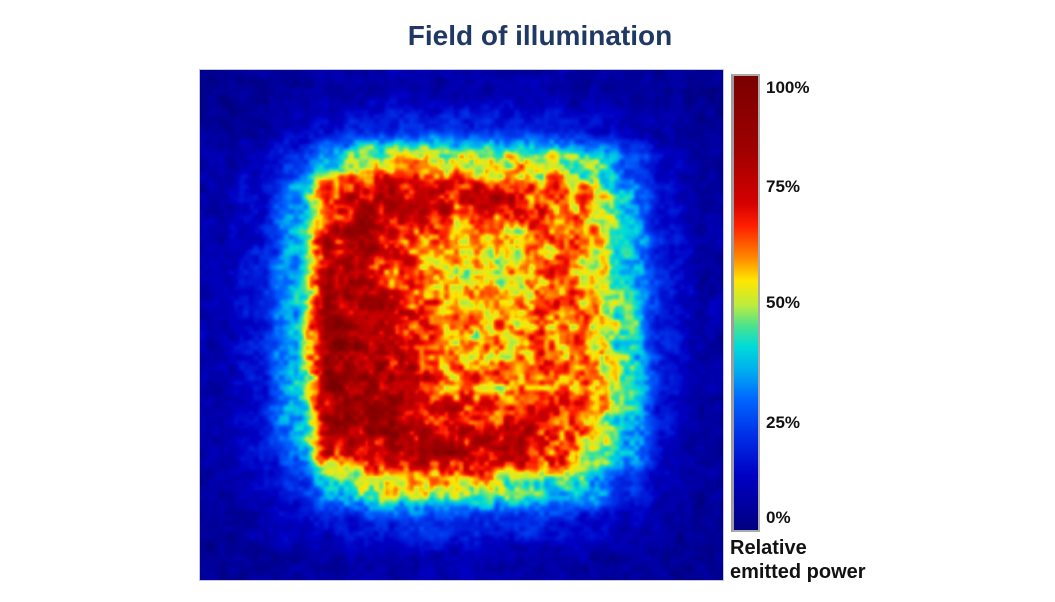 This screenshot has height=602, width=1055. Describe the element at coordinates (798, 560) in the screenshot. I see `colorbar-caption: Relative emitted power` at that location.